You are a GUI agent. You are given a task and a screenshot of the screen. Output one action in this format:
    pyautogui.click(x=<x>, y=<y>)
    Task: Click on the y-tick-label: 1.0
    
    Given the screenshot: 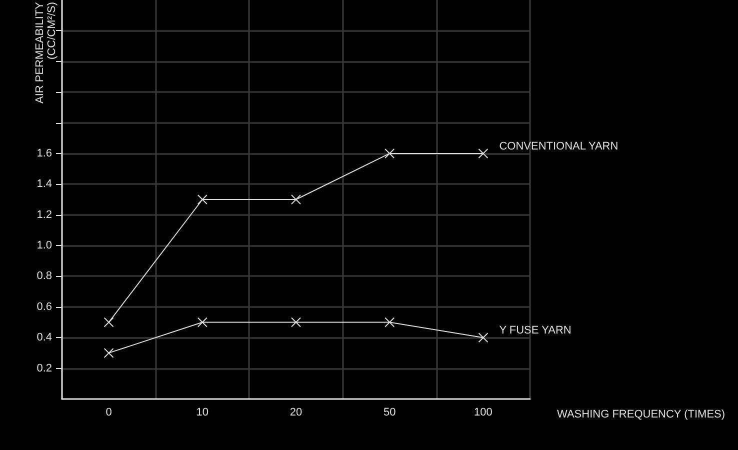 What is the action you would take?
    pyautogui.click(x=44, y=246)
    